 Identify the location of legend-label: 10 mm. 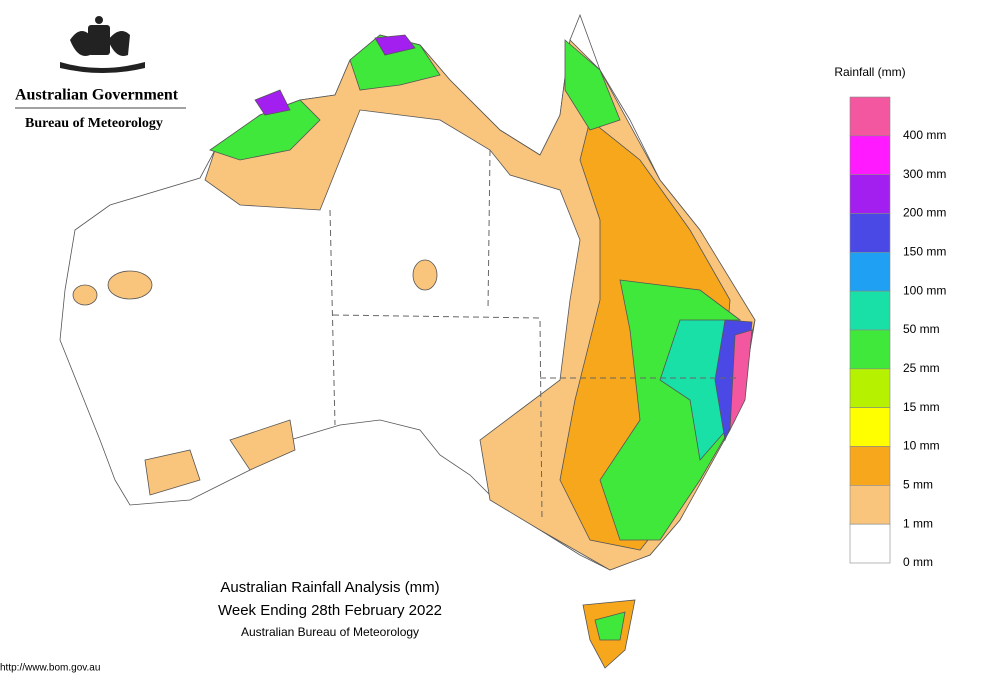
(921, 446).